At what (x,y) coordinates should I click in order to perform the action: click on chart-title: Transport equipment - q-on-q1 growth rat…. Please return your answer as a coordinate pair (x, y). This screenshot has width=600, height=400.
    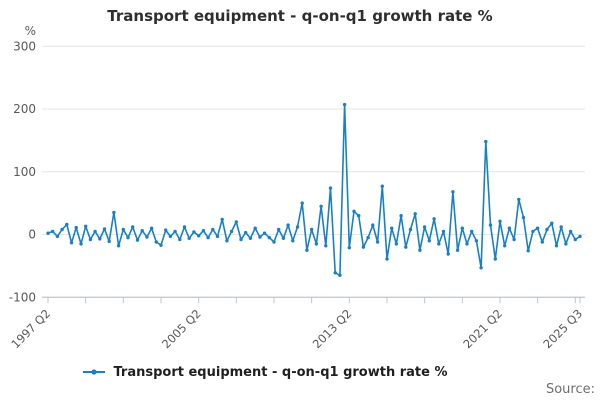
    Looking at the image, I should click on (300, 16).